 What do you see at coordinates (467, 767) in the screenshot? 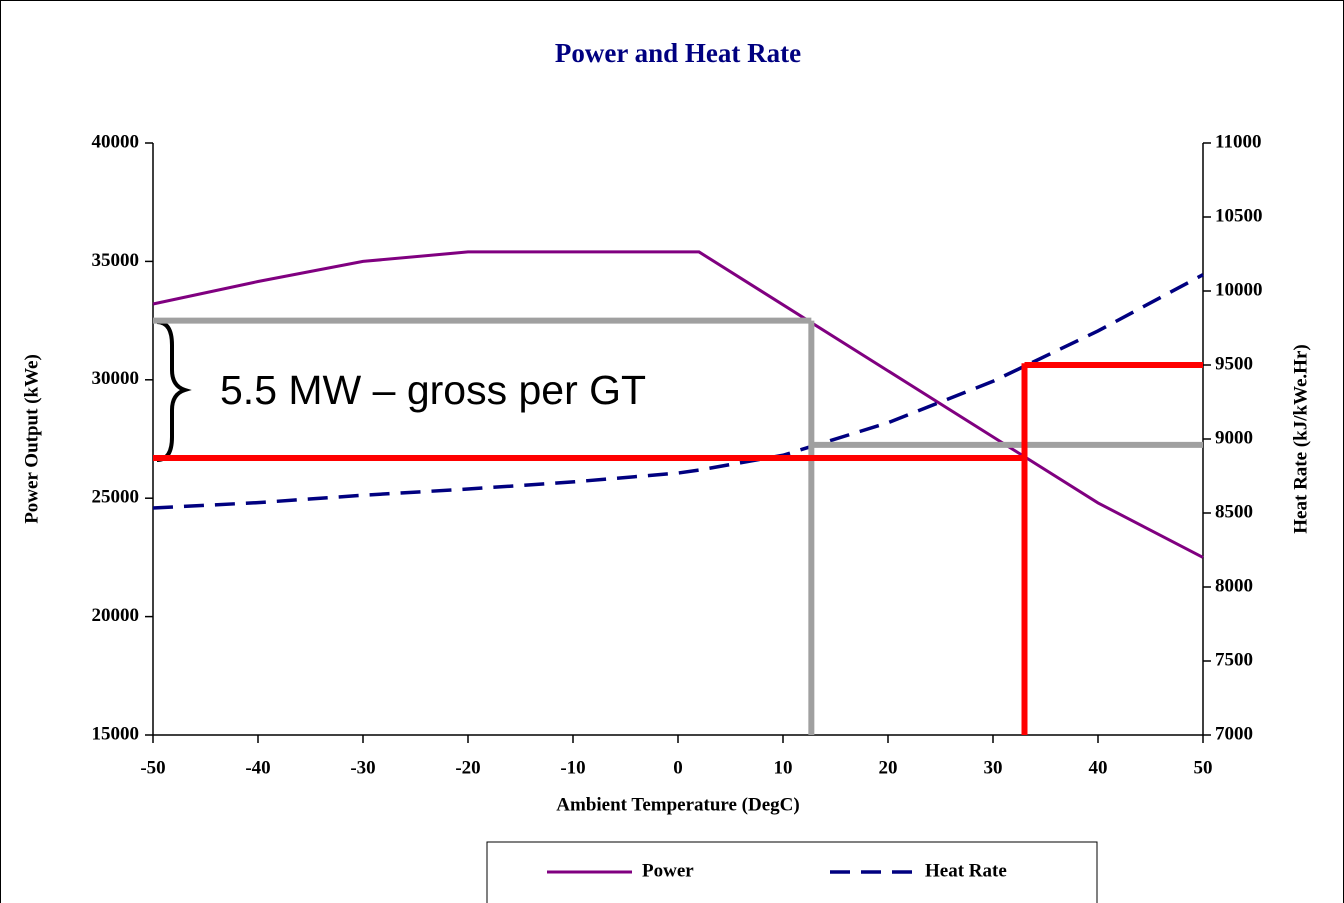
I see `x-tick-label: -20` at bounding box center [467, 767].